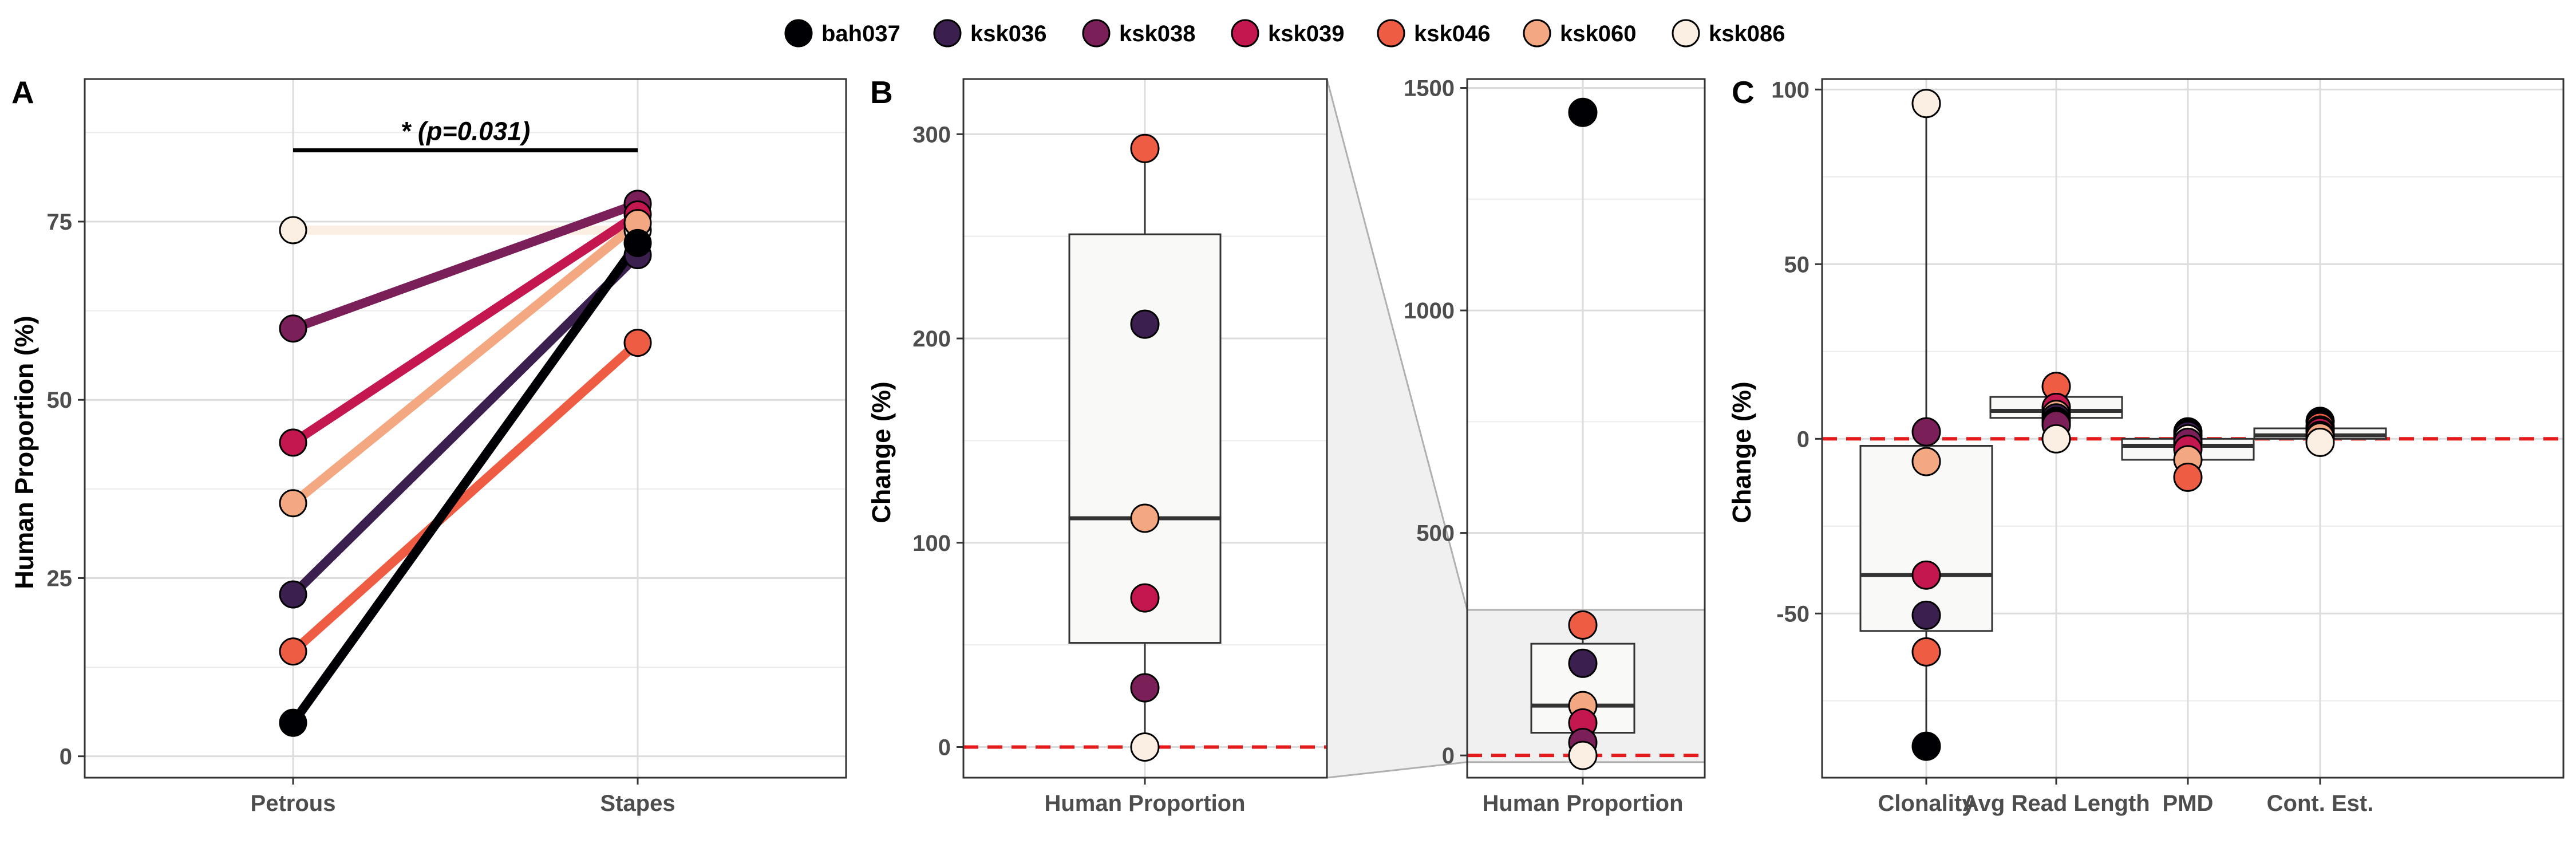 This screenshot has width=2576, height=859. I want to click on legend-label-bah037: bah037, so click(860, 33).